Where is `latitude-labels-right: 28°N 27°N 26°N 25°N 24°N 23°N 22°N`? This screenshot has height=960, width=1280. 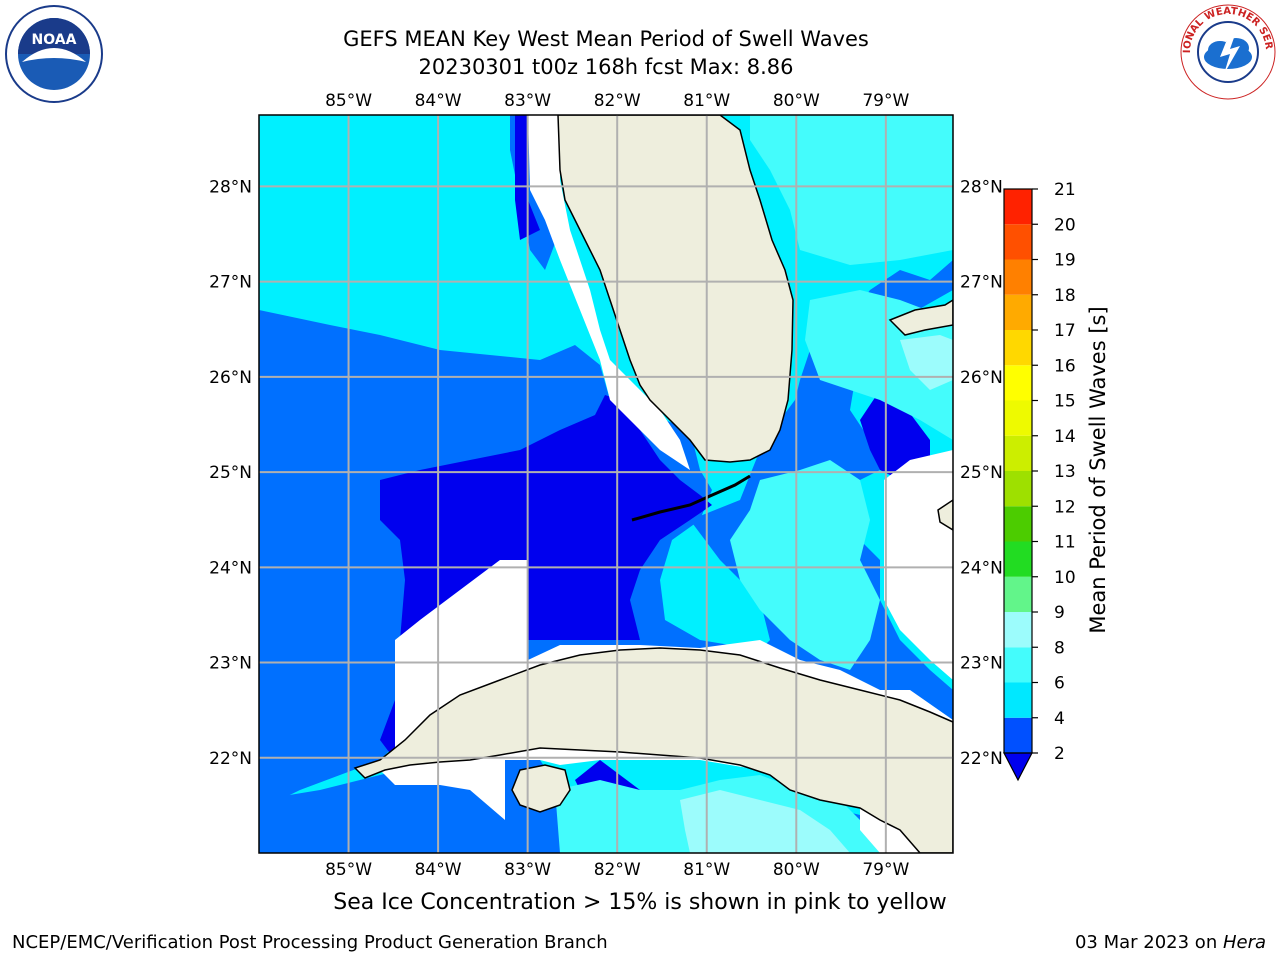
latitude-labels-right: 28°N 27°N 26°N 25°N 24°N 23°N 22°N is located at coordinates (981, 472).